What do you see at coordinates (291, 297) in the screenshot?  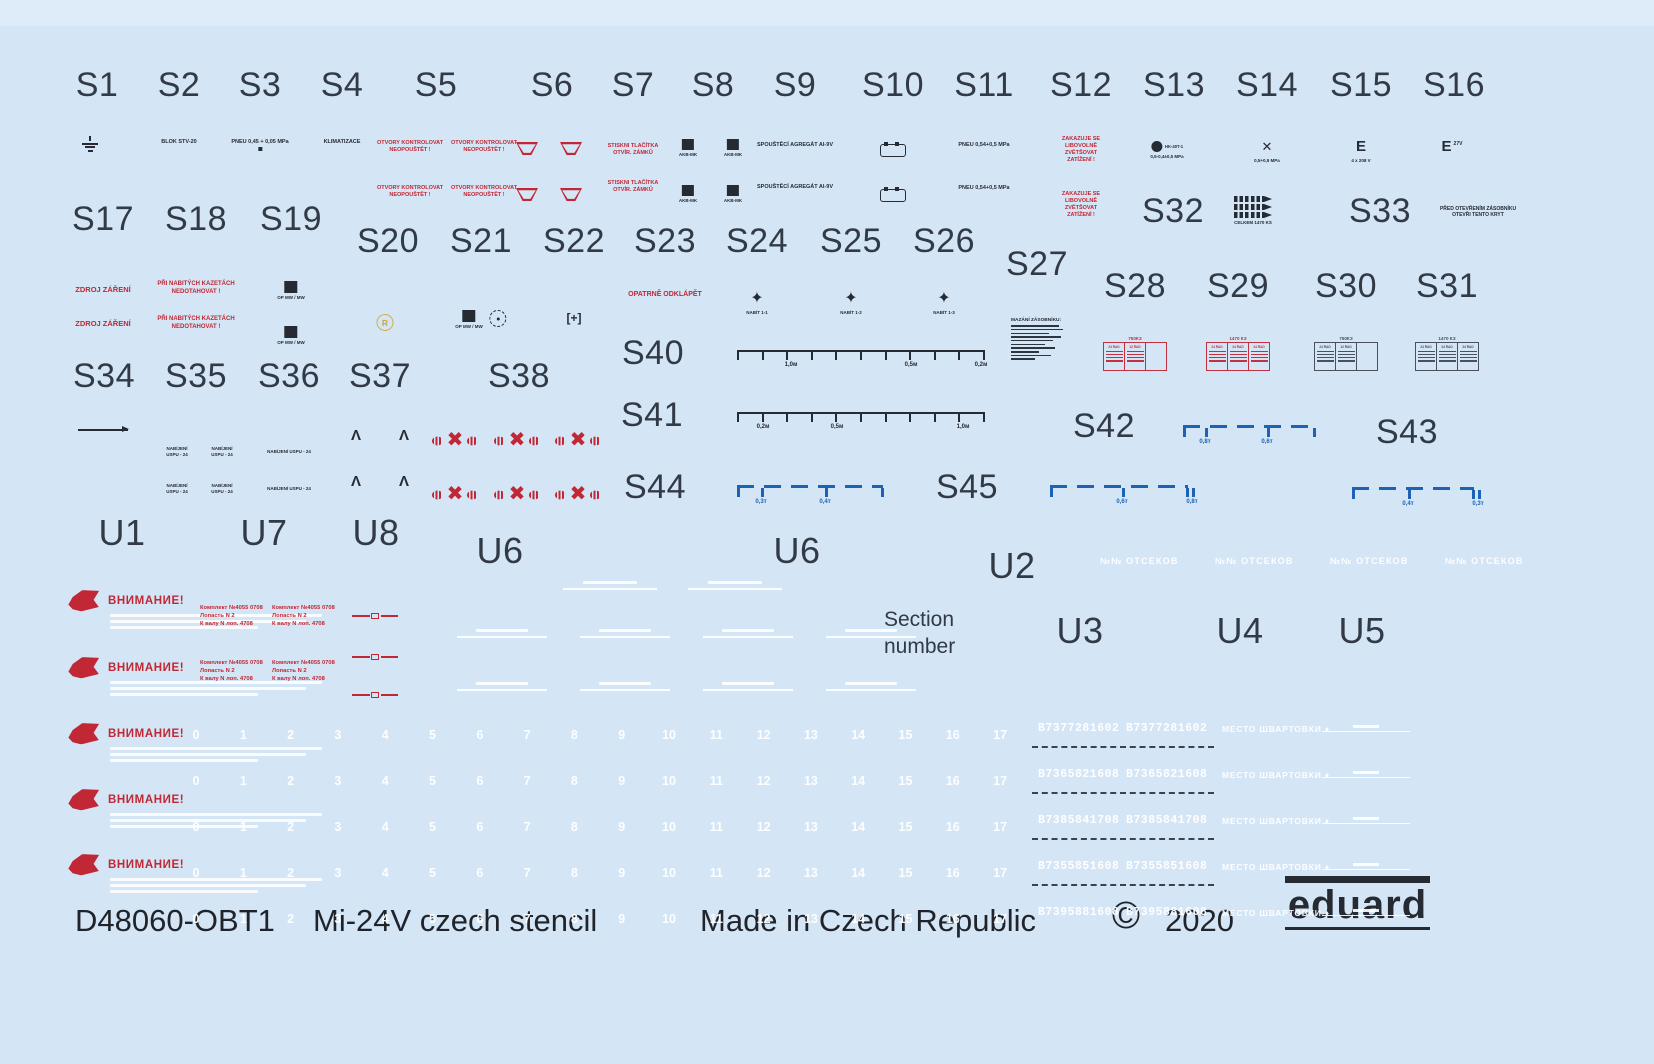 I see `square-caption: OP MW / MW` at bounding box center [291, 297].